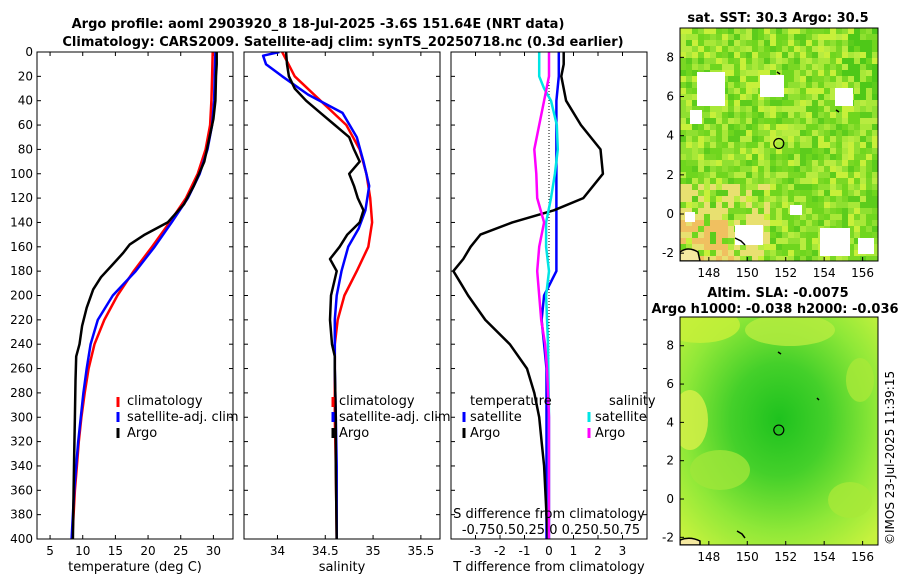  What do you see at coordinates (21, 466) in the screenshot?
I see `depth-tick-label: 340` at bounding box center [21, 466].